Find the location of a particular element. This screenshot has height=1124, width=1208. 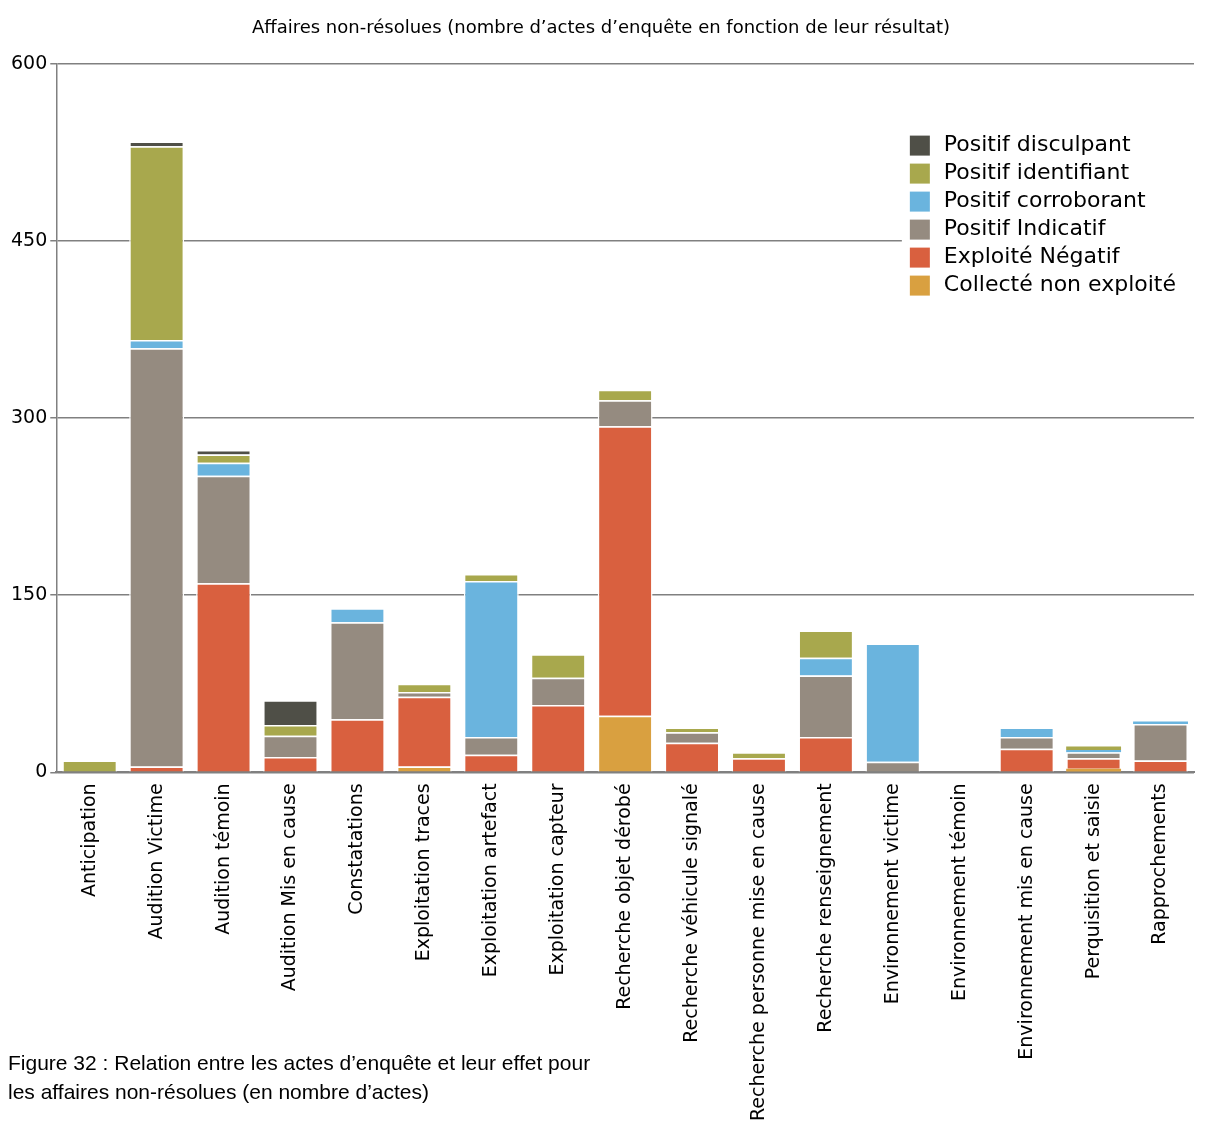

x-tick-label: Environnement témoin is located at coordinates (957, 892).